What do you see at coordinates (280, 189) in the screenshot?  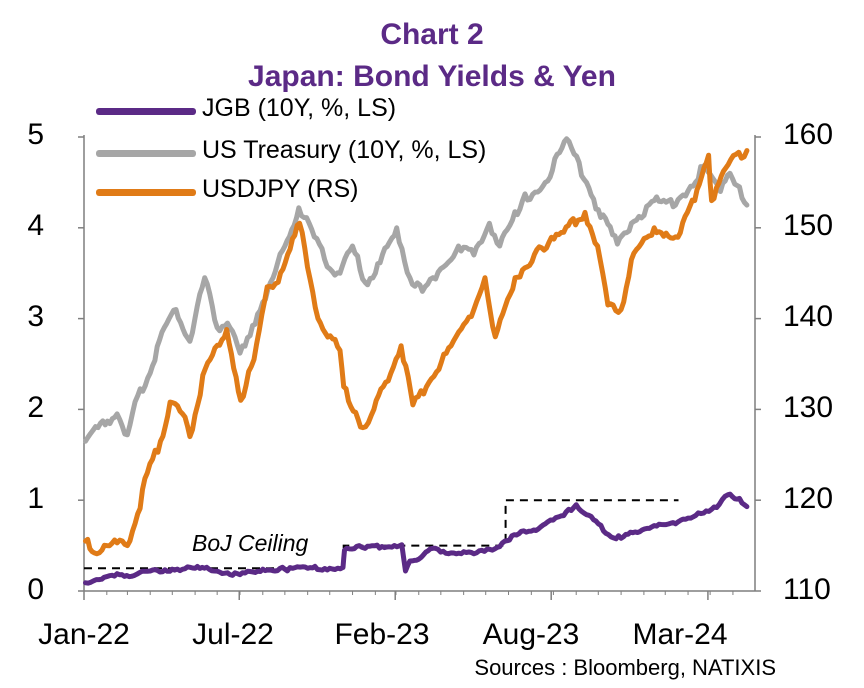 I see `legend-label-usdjpy: USDJPY (RS)` at bounding box center [280, 189].